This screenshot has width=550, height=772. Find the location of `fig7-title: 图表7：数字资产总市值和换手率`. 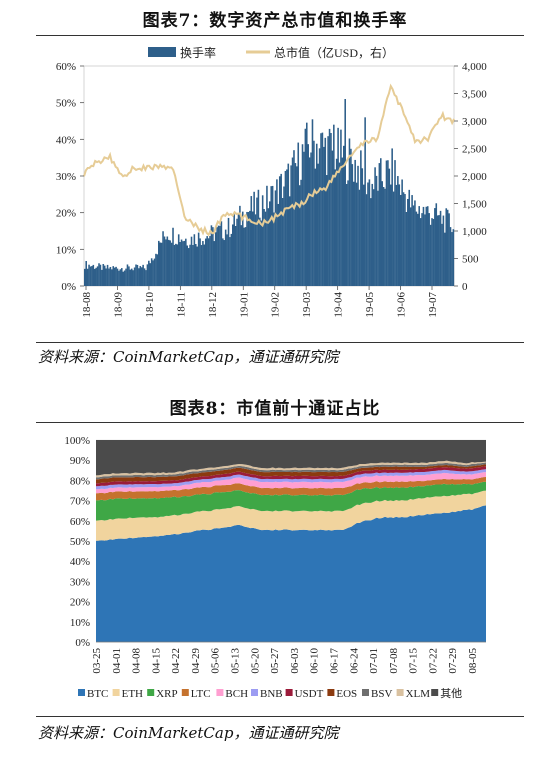

fig7-title: 图表7：数字资产总市值和换手率 is located at coordinates (275, 21).